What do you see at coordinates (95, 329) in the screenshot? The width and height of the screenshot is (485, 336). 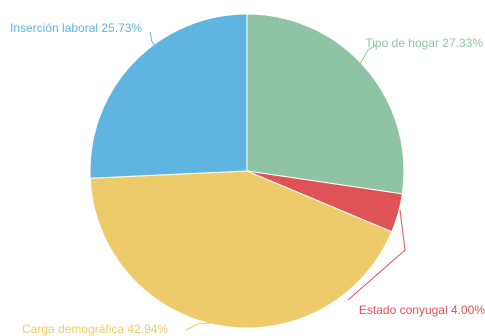 I see `slice-label: Carga demográfica 42.94%` at bounding box center [95, 329].